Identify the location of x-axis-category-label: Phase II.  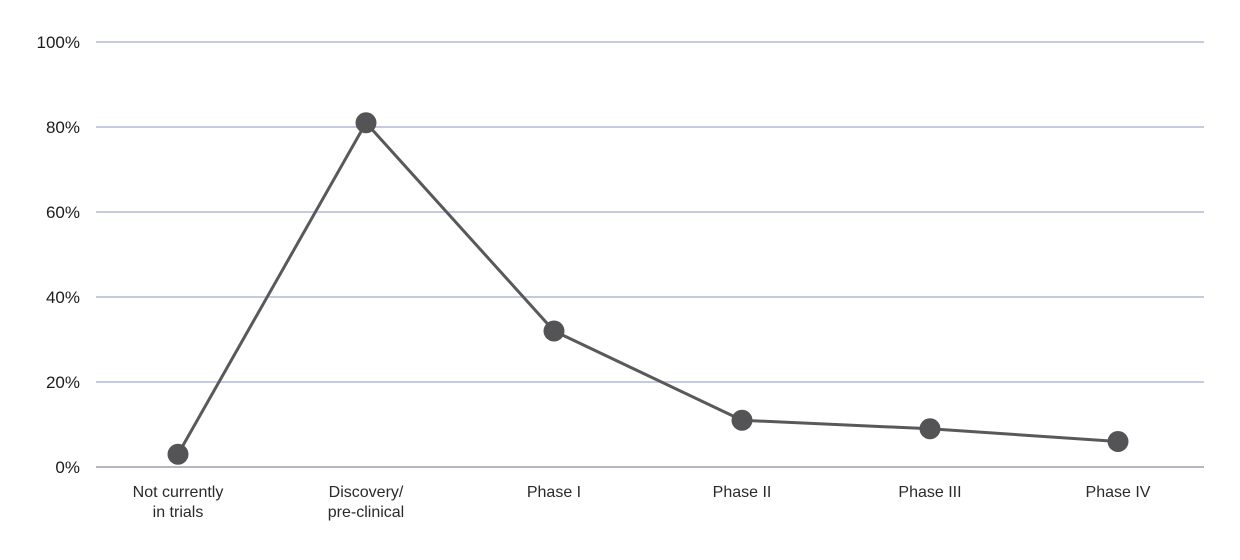
(742, 492).